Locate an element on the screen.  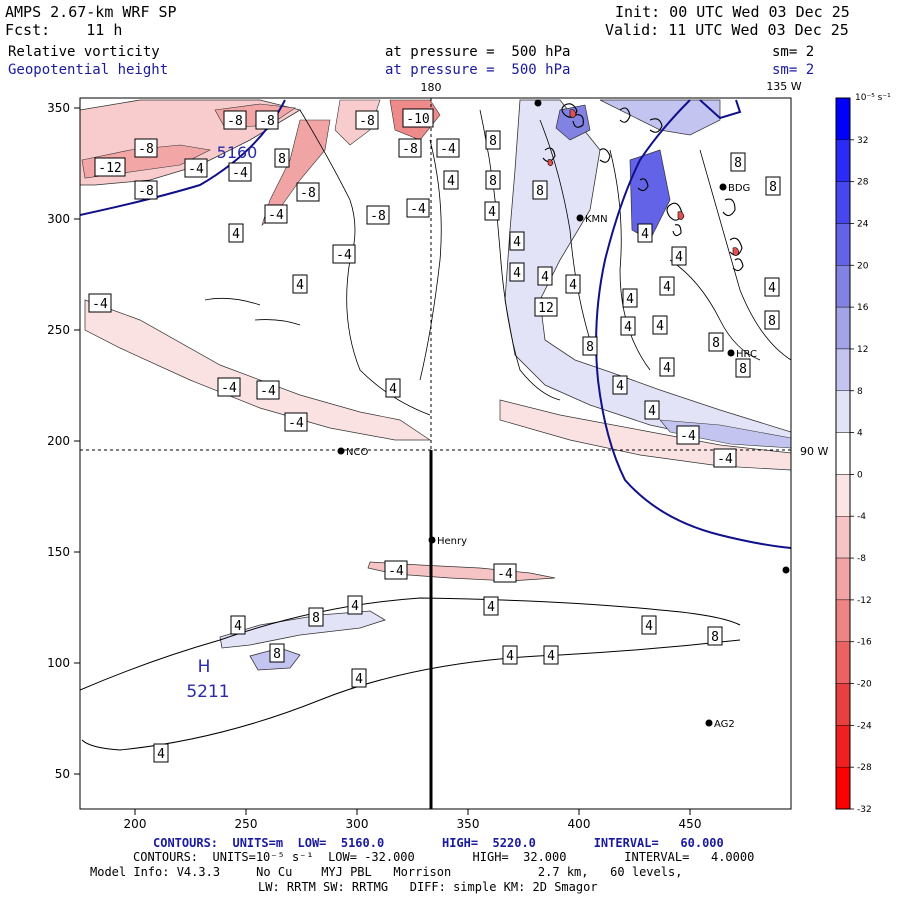
colorbar-label: -32 is located at coordinates (864, 810).